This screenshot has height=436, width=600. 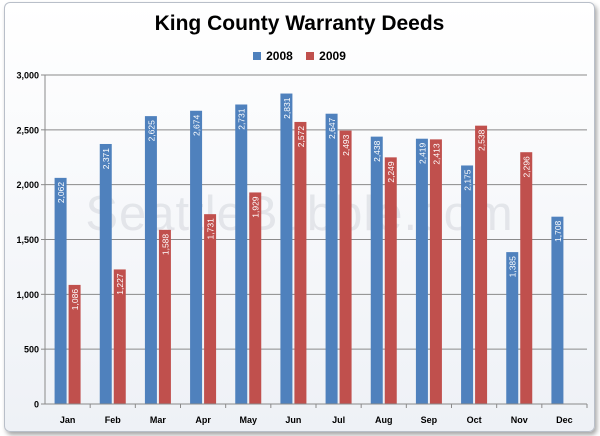 I want to click on data-label: 2,062, so click(x=61, y=193).